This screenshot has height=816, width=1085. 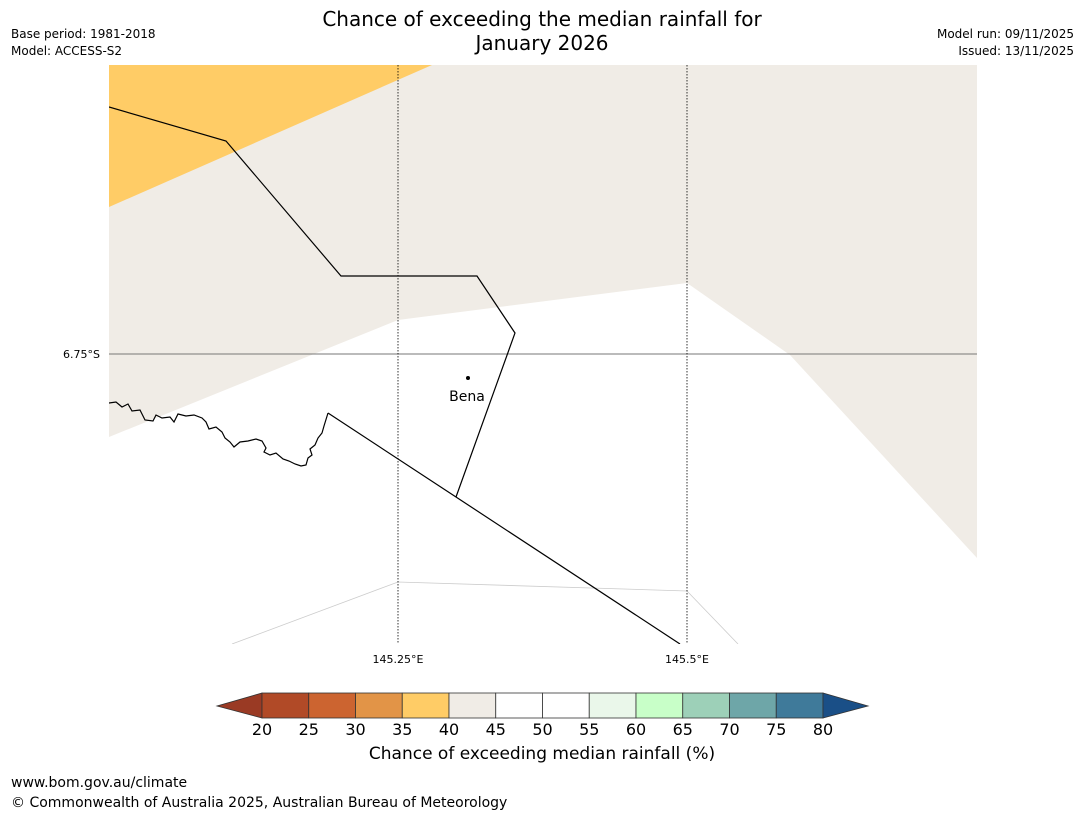 What do you see at coordinates (823, 729) in the screenshot?
I see `colorbar-tick-label: 80` at bounding box center [823, 729].